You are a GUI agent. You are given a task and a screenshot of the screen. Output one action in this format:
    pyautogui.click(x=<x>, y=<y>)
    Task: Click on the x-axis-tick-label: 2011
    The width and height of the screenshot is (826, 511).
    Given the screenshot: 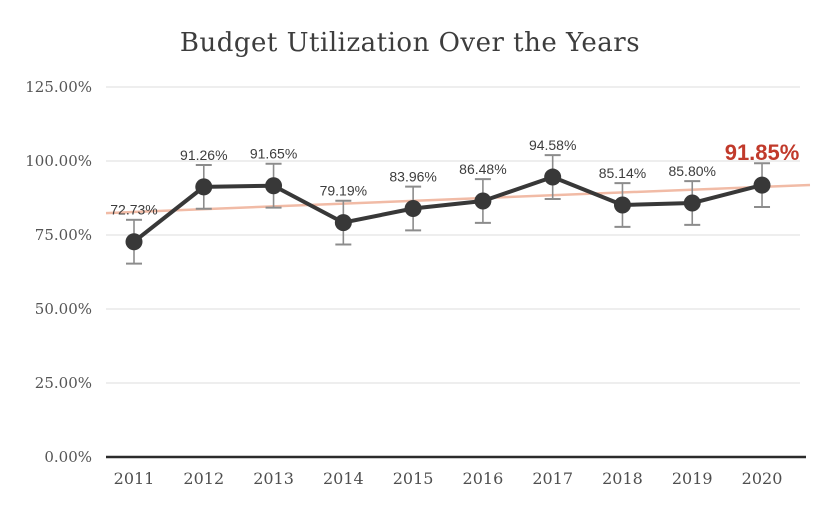 What is the action you would take?
    pyautogui.click(x=134, y=478)
    